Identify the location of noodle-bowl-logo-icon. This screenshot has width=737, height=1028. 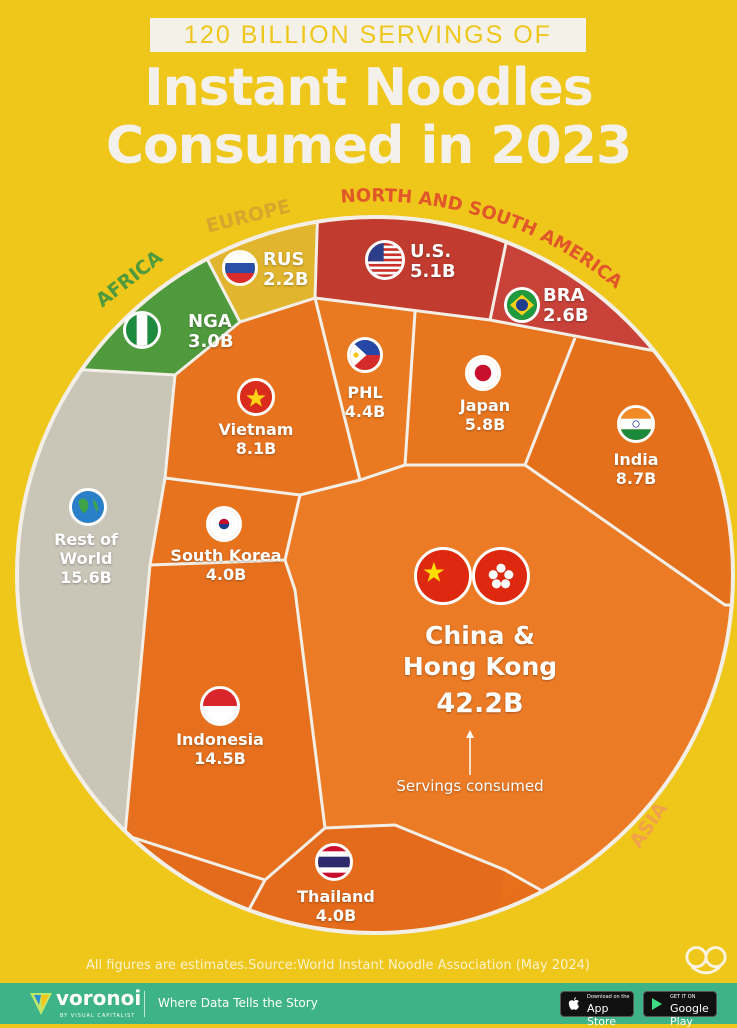
(706, 960).